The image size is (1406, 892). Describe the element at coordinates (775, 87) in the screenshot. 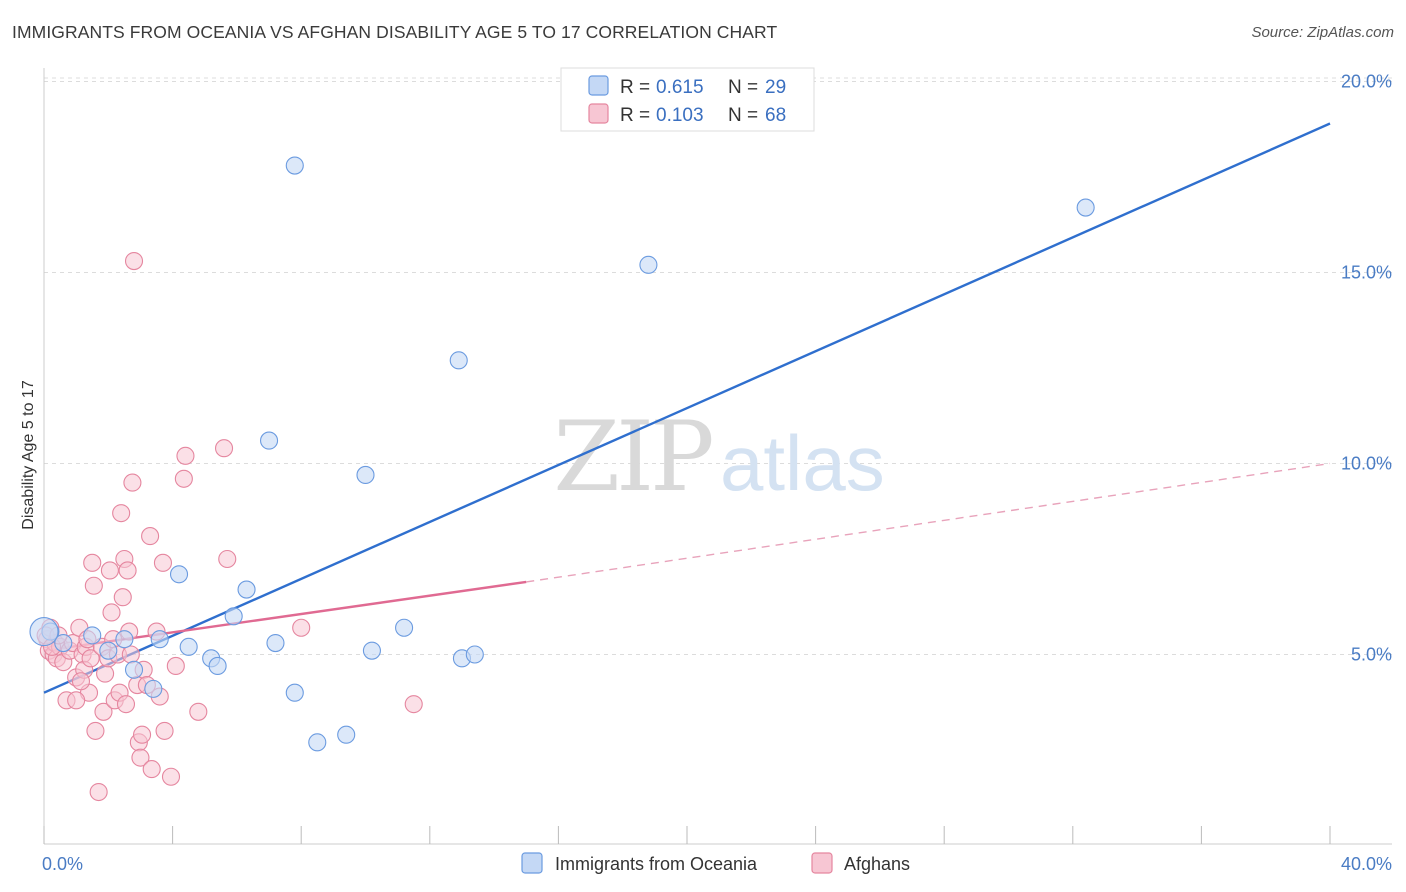

I see `legend-n-value-1: 29` at that location.